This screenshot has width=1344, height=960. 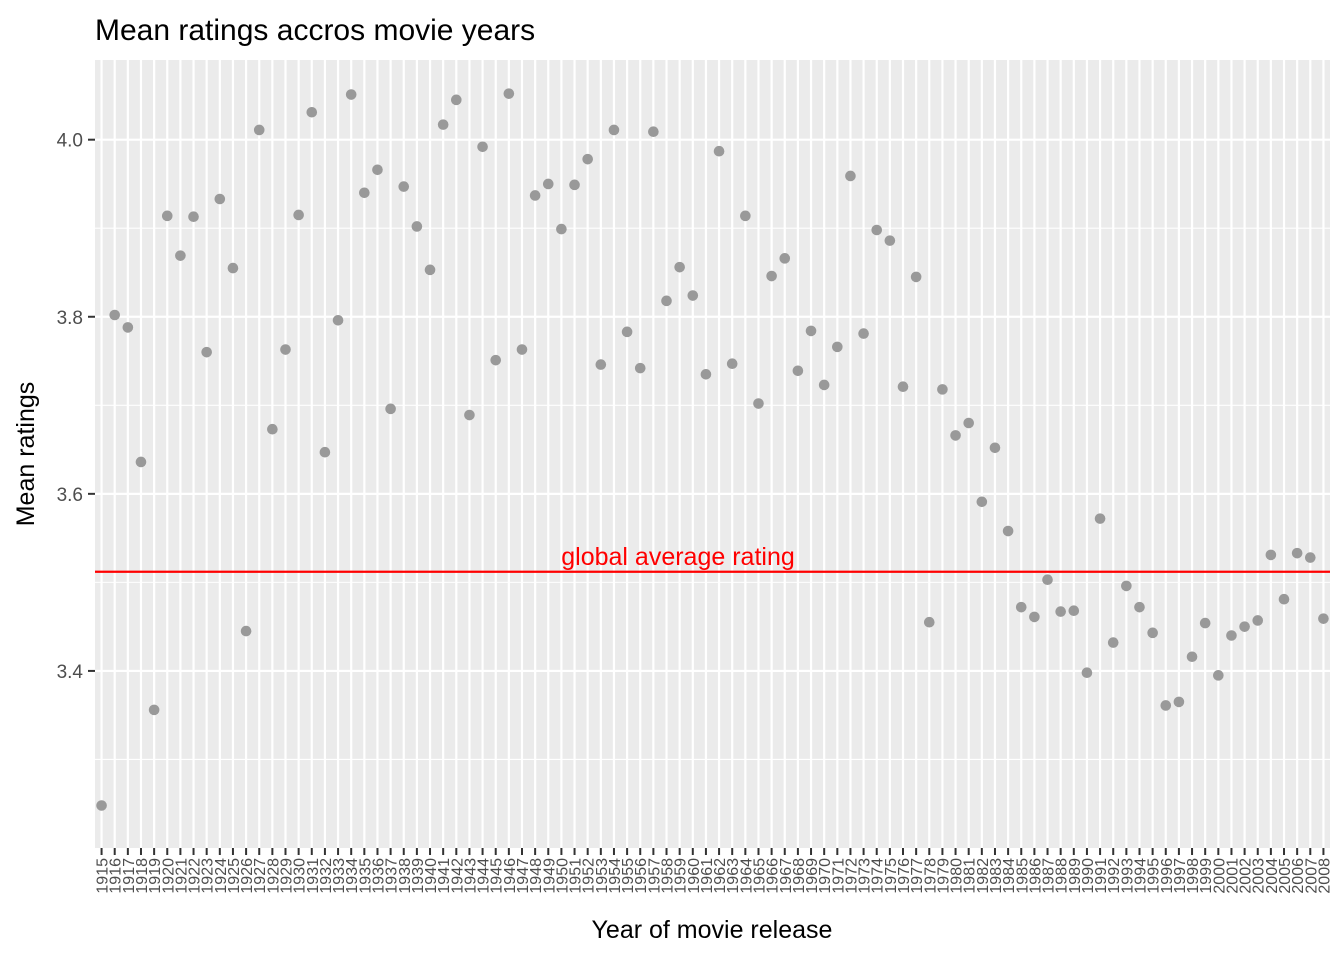 I want to click on x-tick-label: 1958, so click(x=668, y=876).